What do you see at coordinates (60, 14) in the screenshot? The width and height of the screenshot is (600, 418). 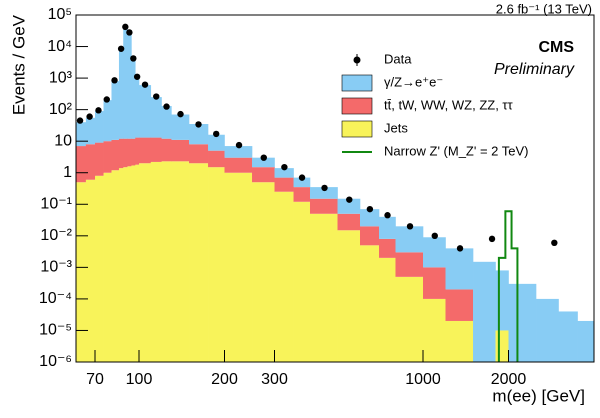 I see `y-tick-label: 10⁵` at bounding box center [60, 14].